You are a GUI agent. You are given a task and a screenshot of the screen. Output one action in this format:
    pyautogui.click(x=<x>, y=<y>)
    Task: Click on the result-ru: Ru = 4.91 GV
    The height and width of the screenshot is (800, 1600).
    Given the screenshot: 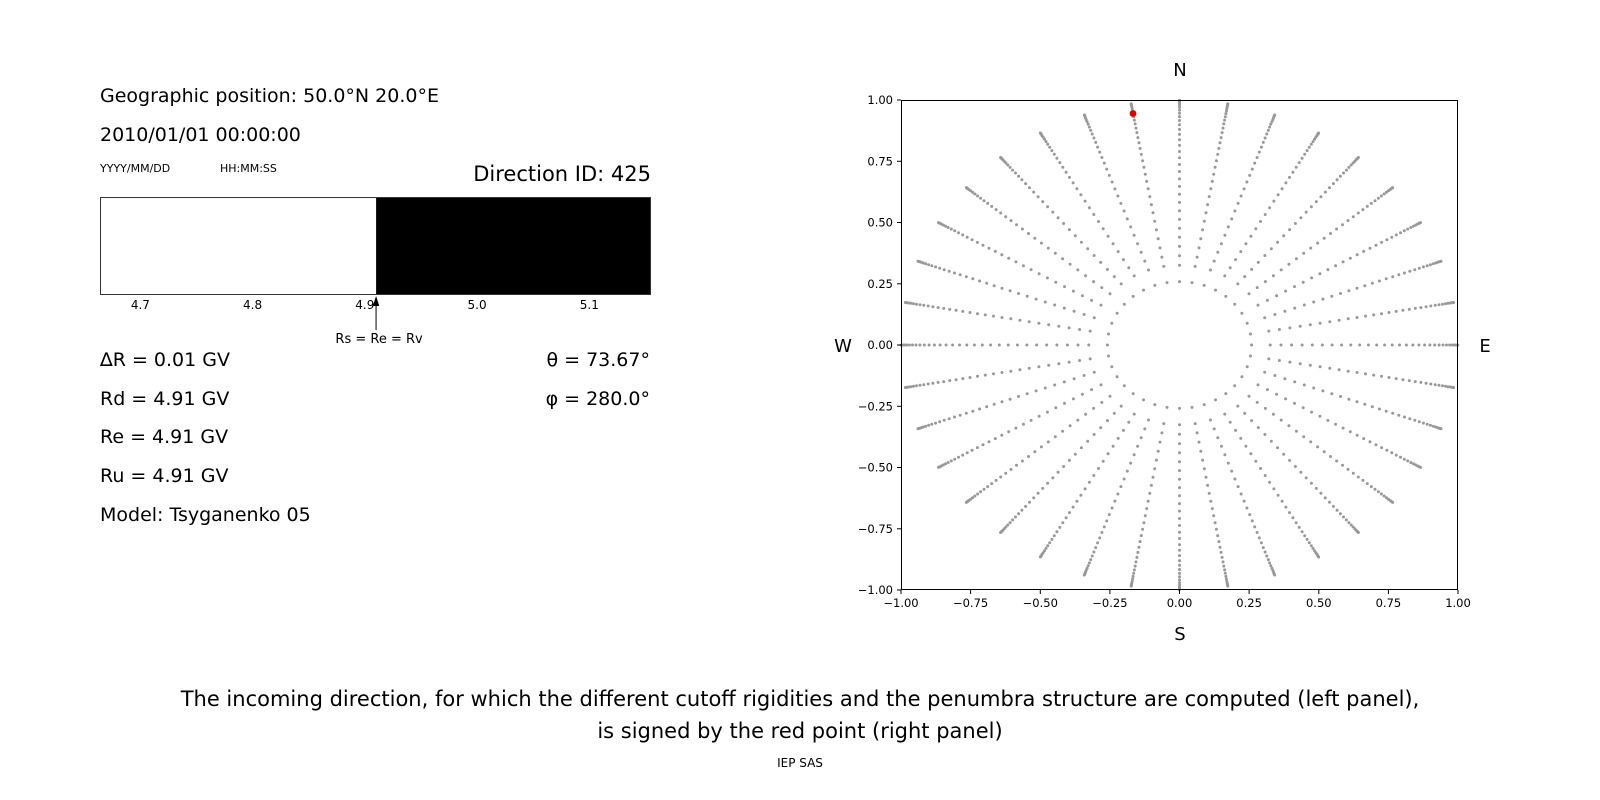 What is the action you would take?
    pyautogui.click(x=164, y=476)
    